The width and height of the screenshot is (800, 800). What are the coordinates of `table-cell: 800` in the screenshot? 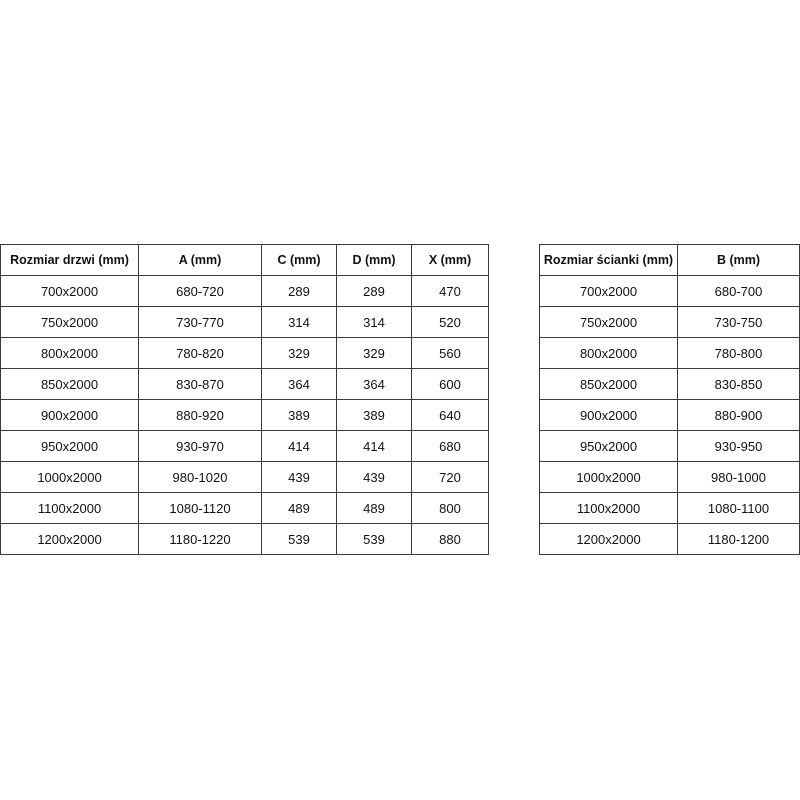 It's located at (450, 508).